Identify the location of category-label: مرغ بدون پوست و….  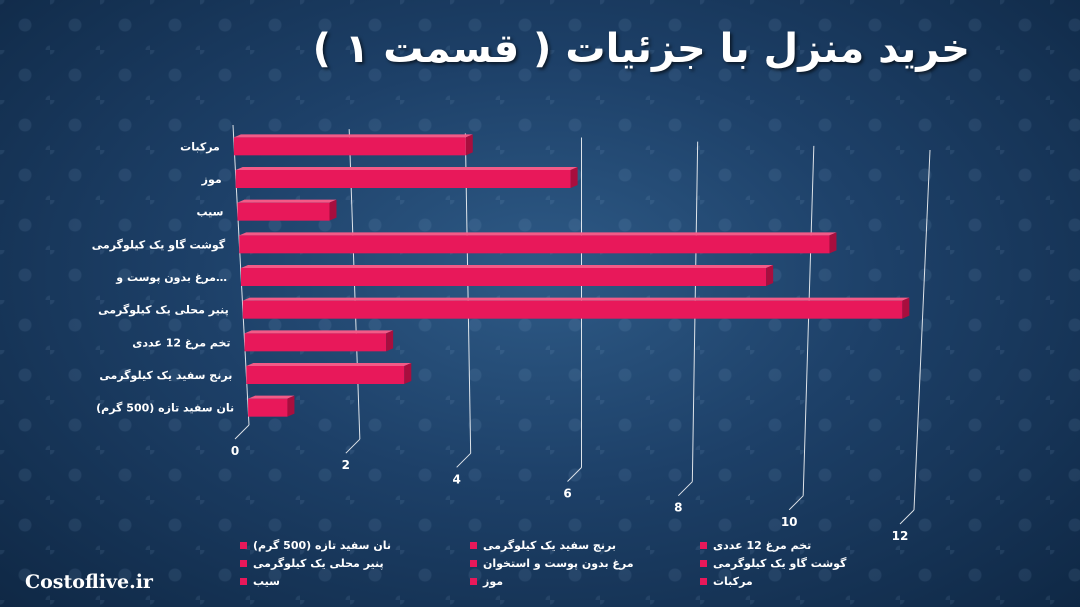
(171, 277).